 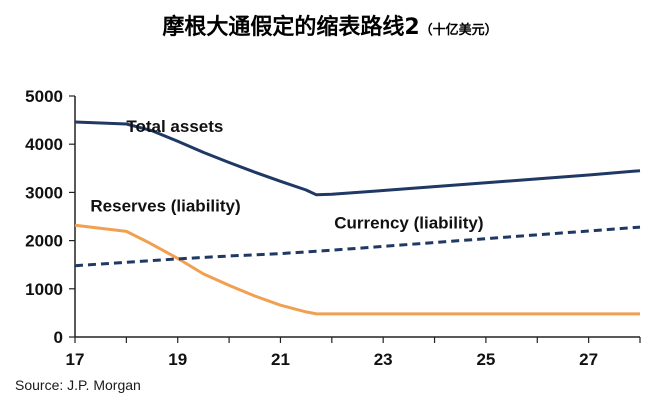 I want to click on chart-title-text: 摩根大通假定的缩表路线2, so click(x=291, y=27).